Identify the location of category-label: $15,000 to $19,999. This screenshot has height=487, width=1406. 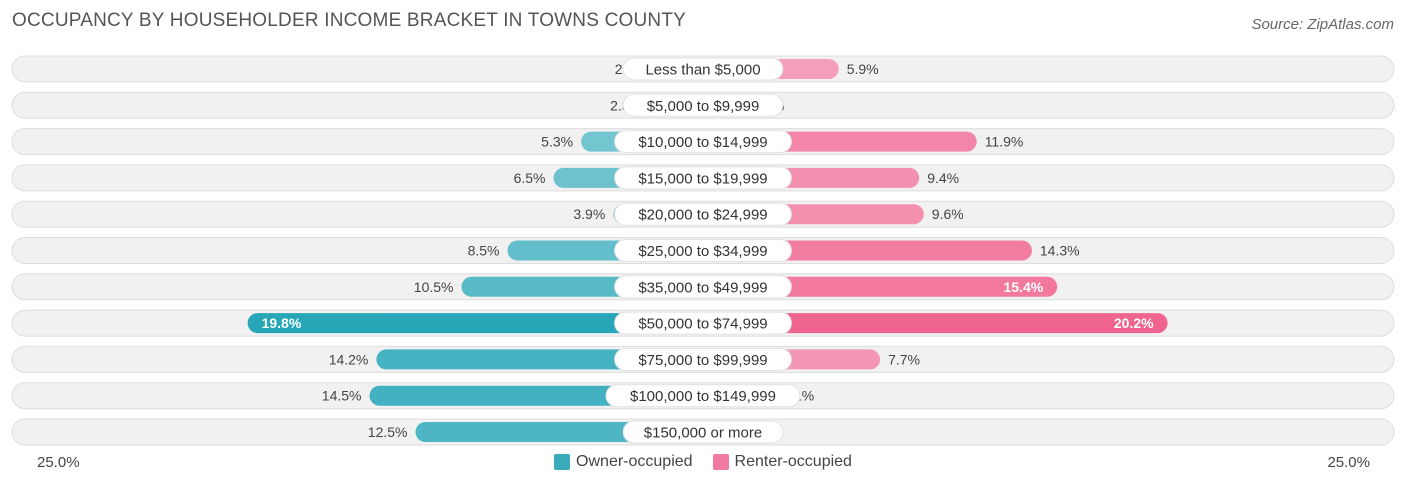
(702, 178).